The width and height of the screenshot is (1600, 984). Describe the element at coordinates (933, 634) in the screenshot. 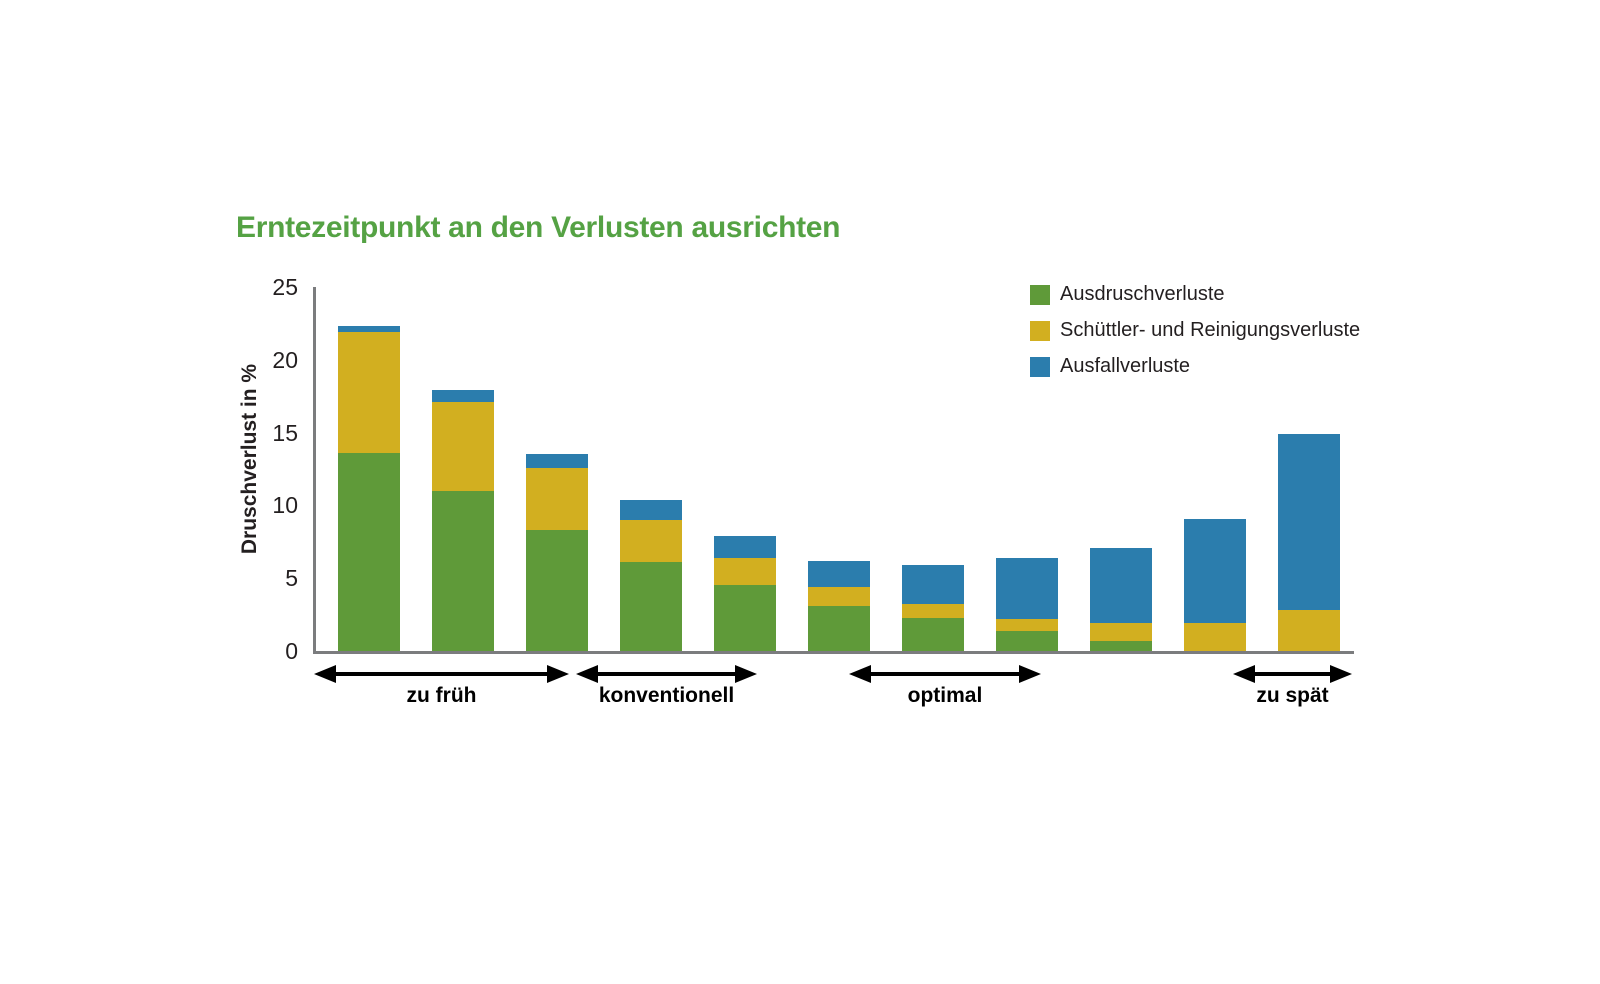

I see `bar-7-segment-ausdruschverluste` at that location.